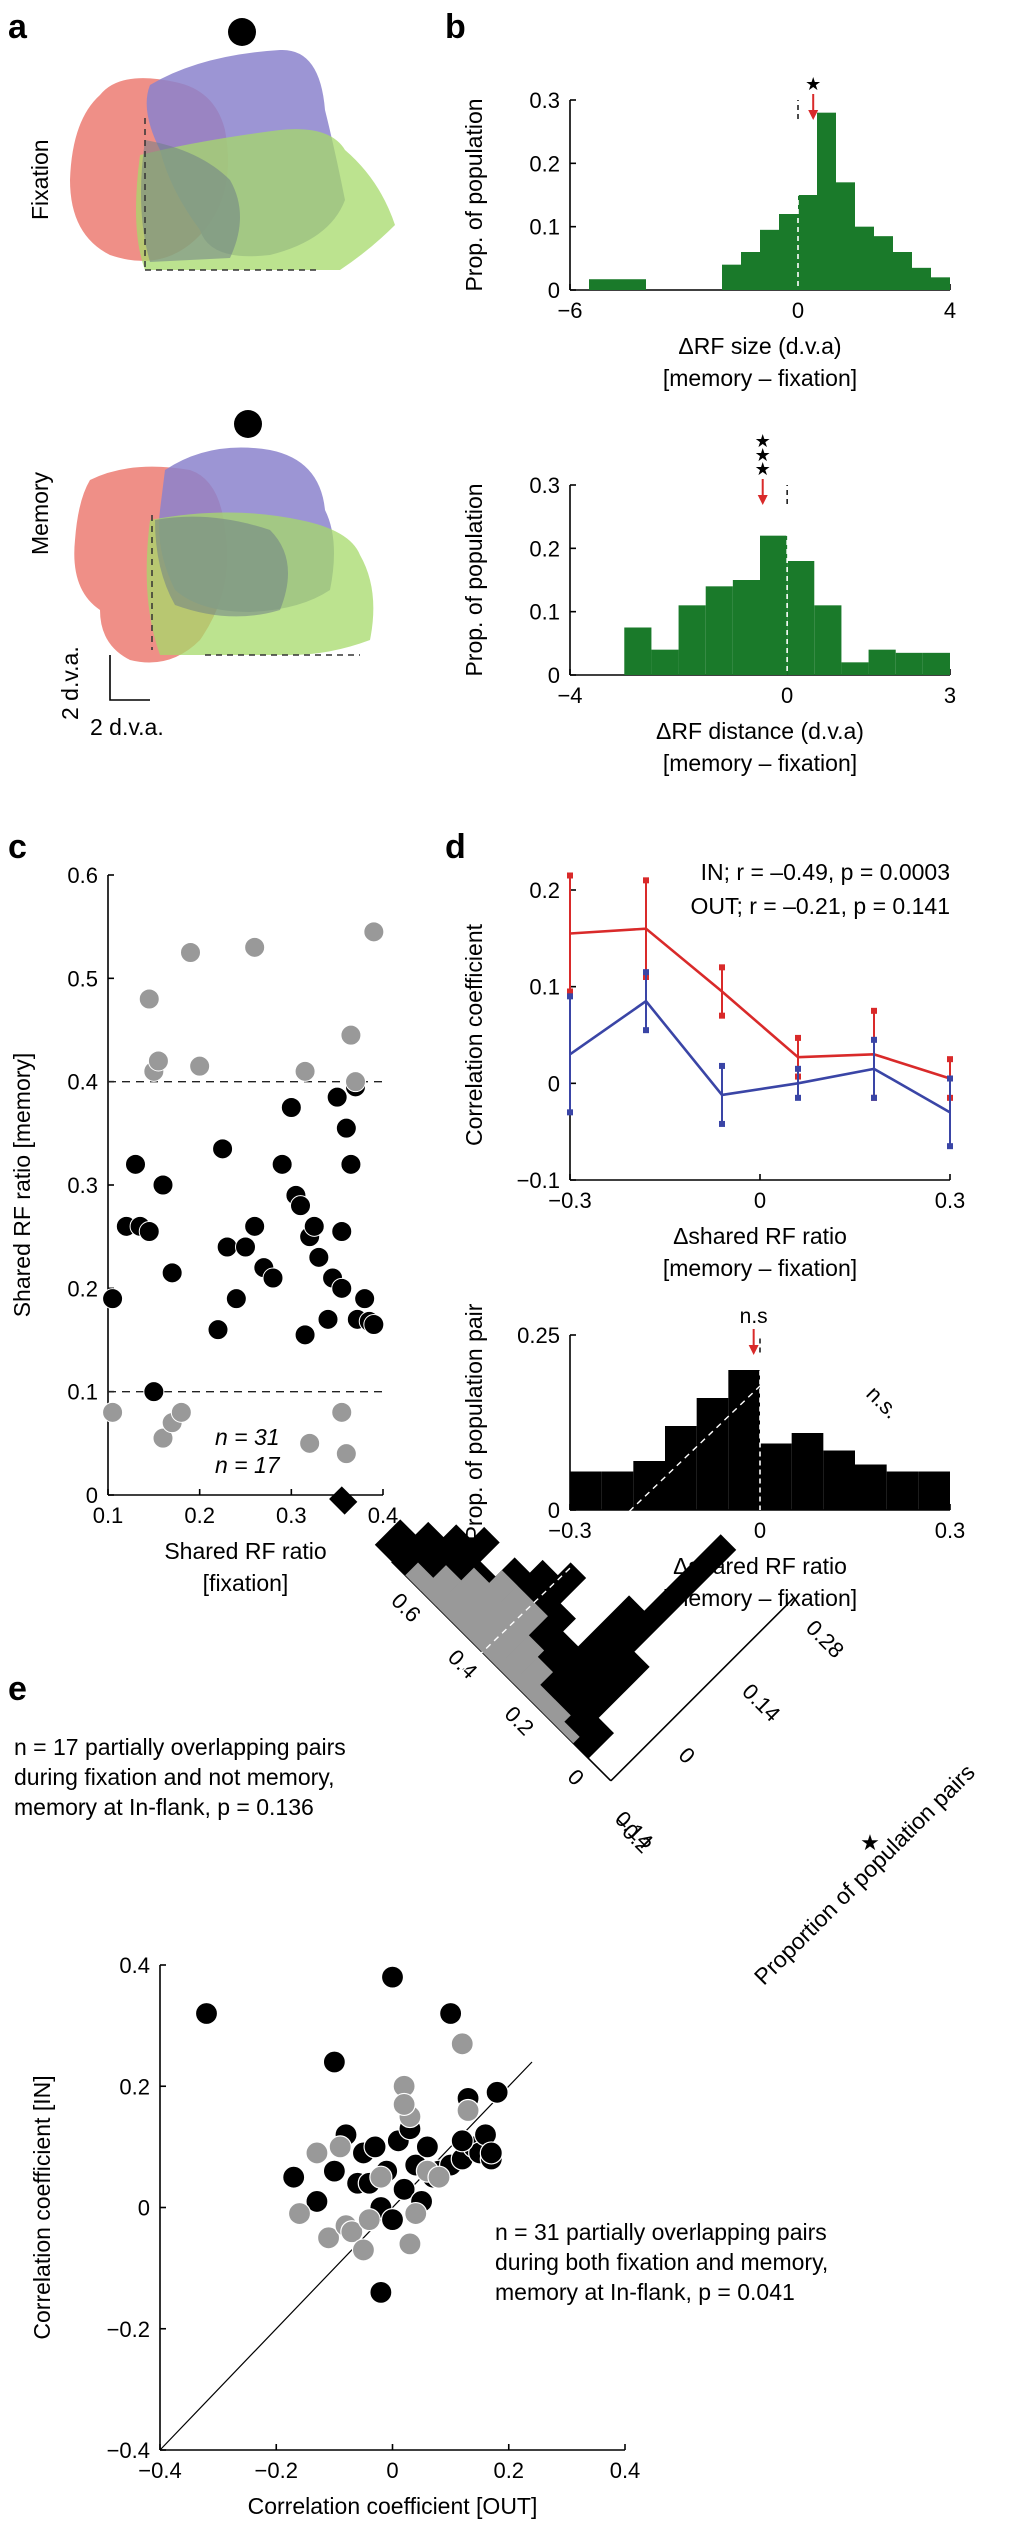 The width and height of the screenshot is (1032, 2537). What do you see at coordinates (760, 1268) in the screenshot?
I see `x-axis-label-2: [memory – fixation]` at bounding box center [760, 1268].